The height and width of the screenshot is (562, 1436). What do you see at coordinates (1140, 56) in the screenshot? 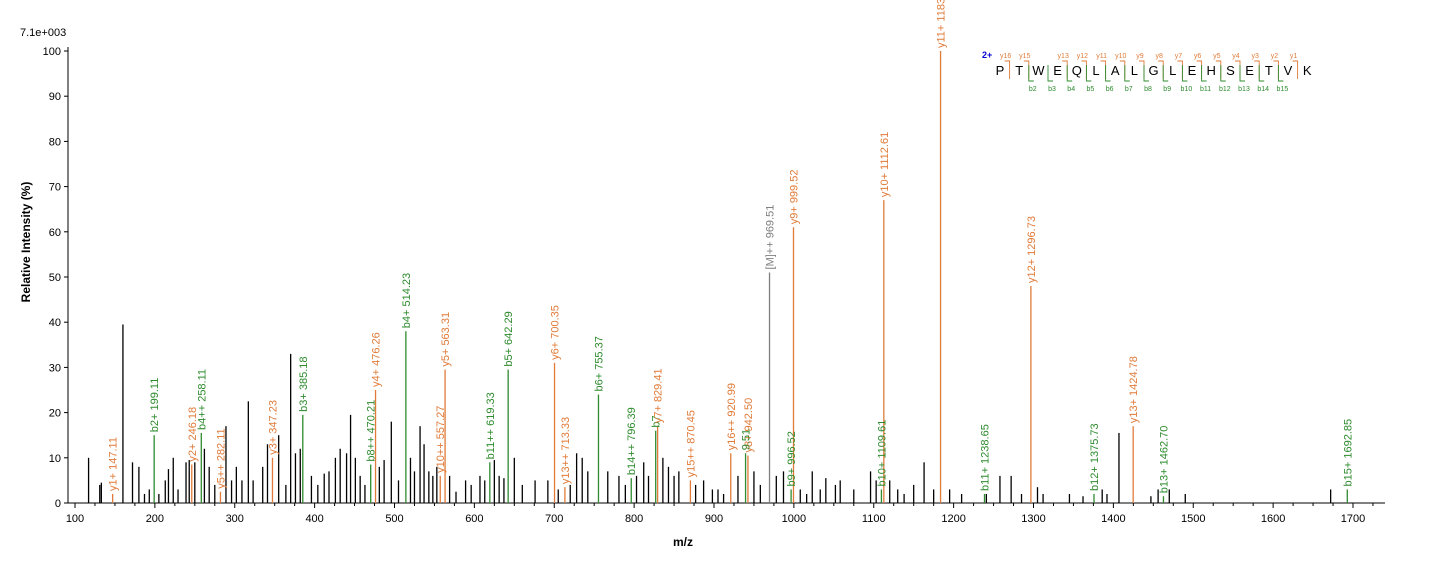
I see `y-ion-label: y9` at bounding box center [1140, 56].